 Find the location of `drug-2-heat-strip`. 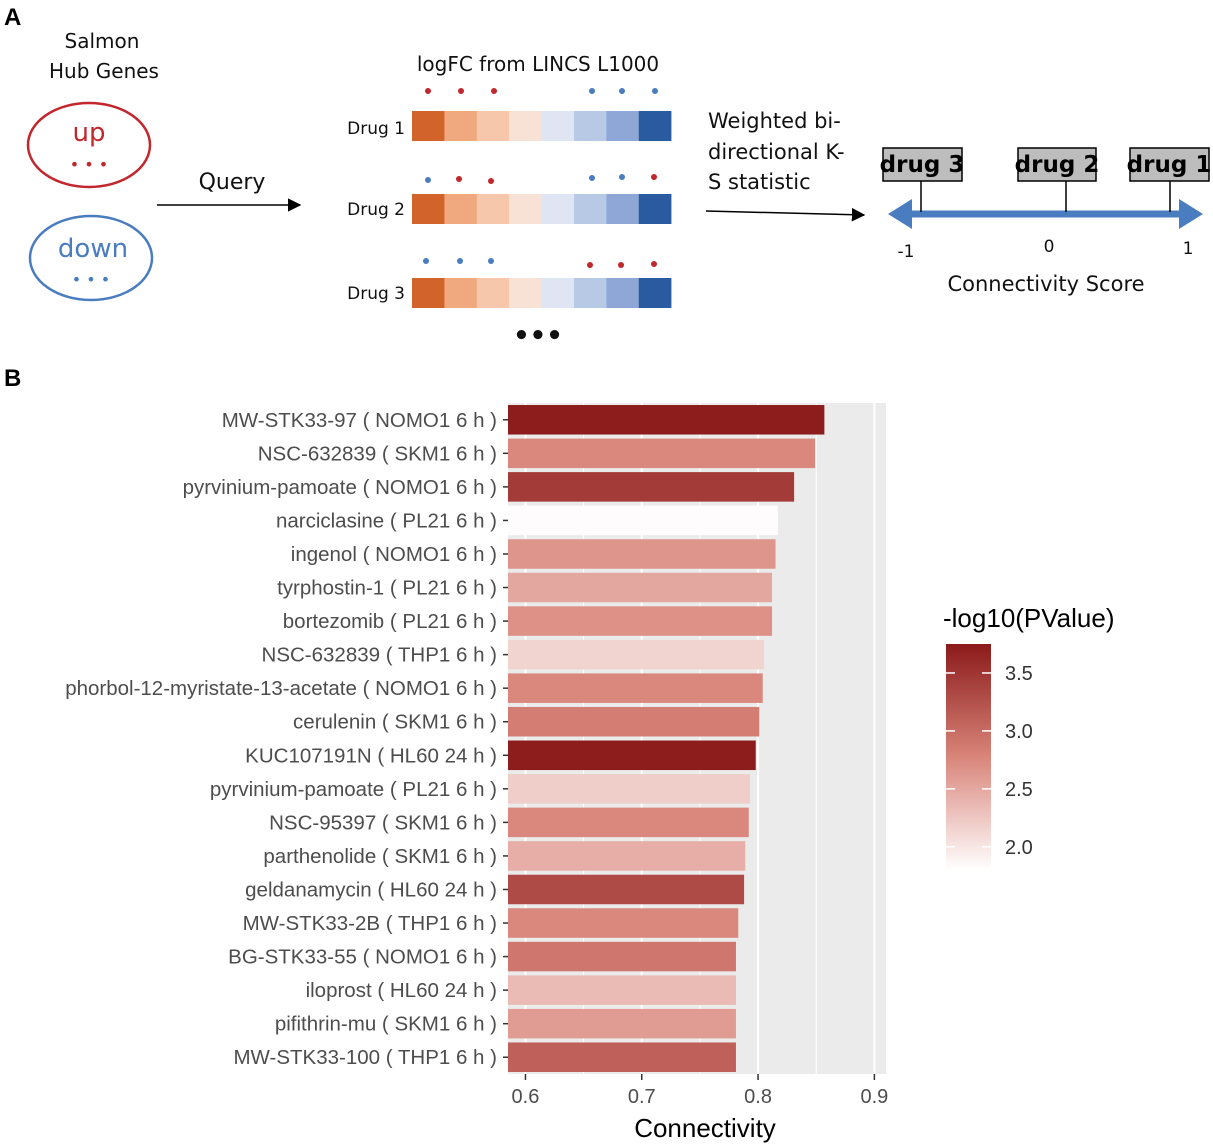

drug-2-heat-strip is located at coordinates (542, 209).